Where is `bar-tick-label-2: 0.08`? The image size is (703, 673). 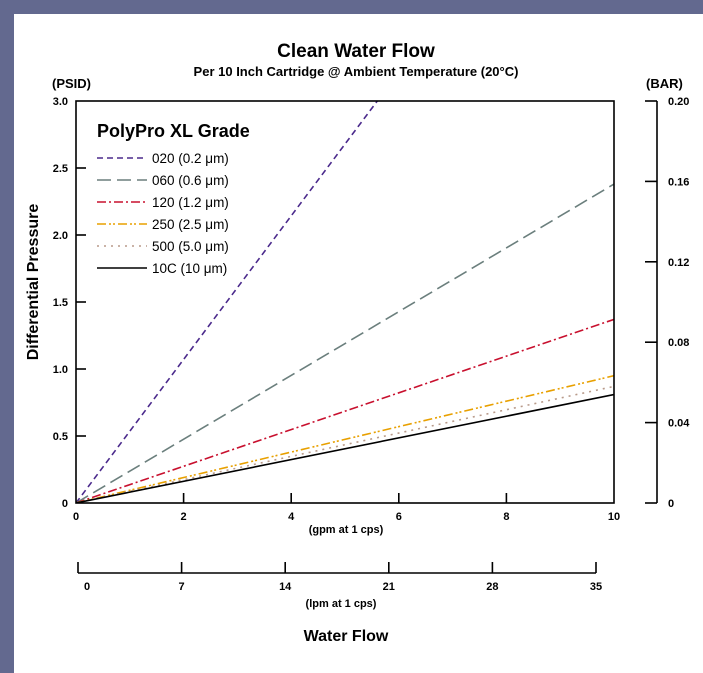 bar-tick-label-2: 0.08 is located at coordinates (678, 343).